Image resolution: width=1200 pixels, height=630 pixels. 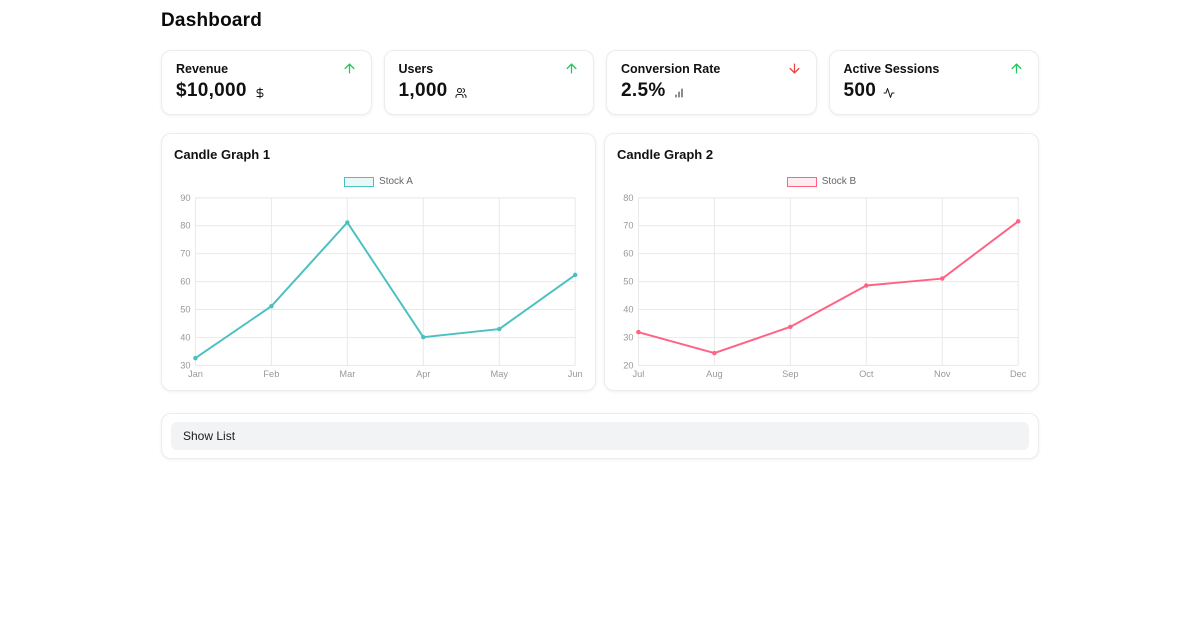 What do you see at coordinates (1018, 374) in the screenshot?
I see `svg-text: Dec` at bounding box center [1018, 374].